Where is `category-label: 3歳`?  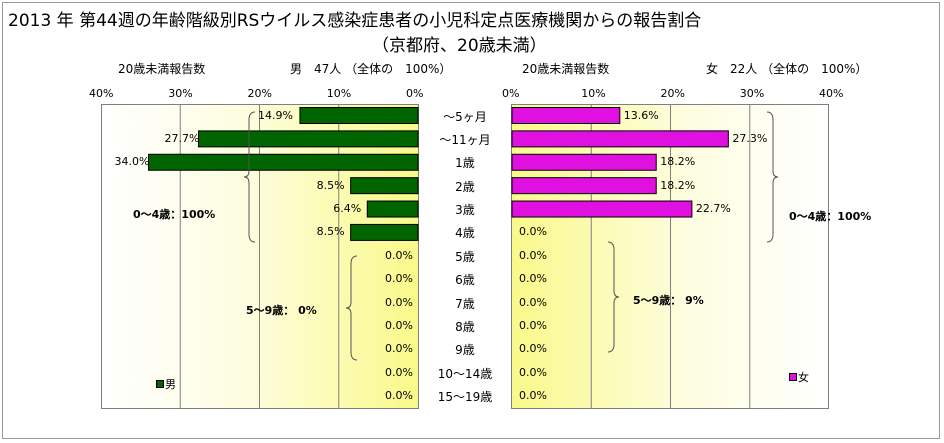 category-label: 3歳 is located at coordinates (465, 210).